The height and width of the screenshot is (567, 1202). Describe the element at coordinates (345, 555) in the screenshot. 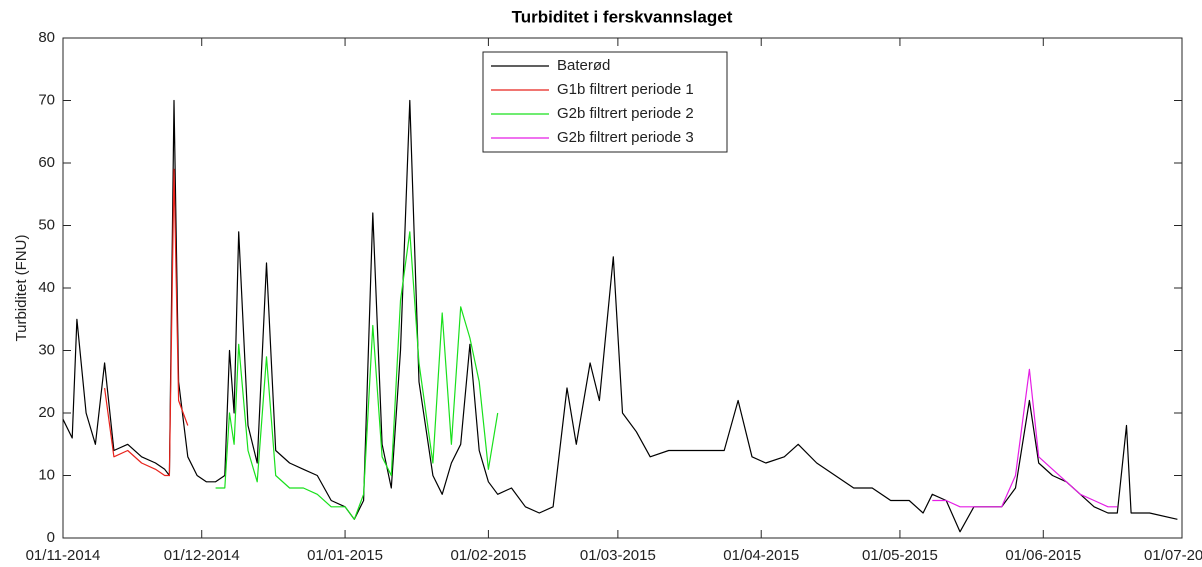

I see `x-tick-label: 01/01-2015` at that location.